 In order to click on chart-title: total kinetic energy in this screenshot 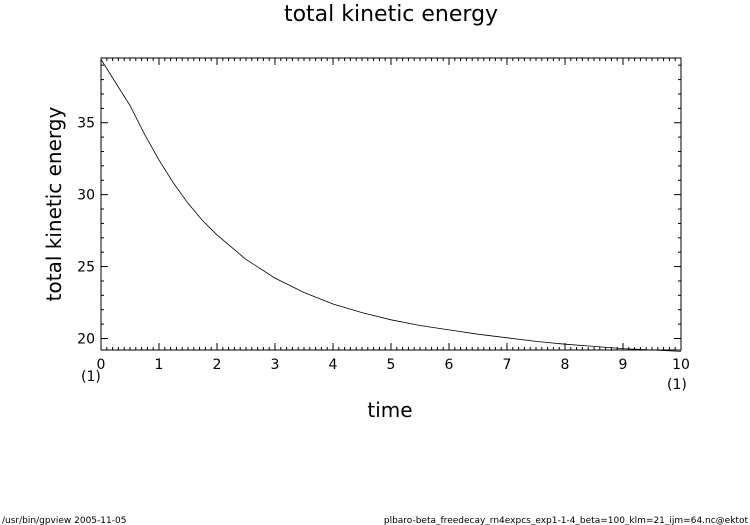, I will do `click(391, 14)`.